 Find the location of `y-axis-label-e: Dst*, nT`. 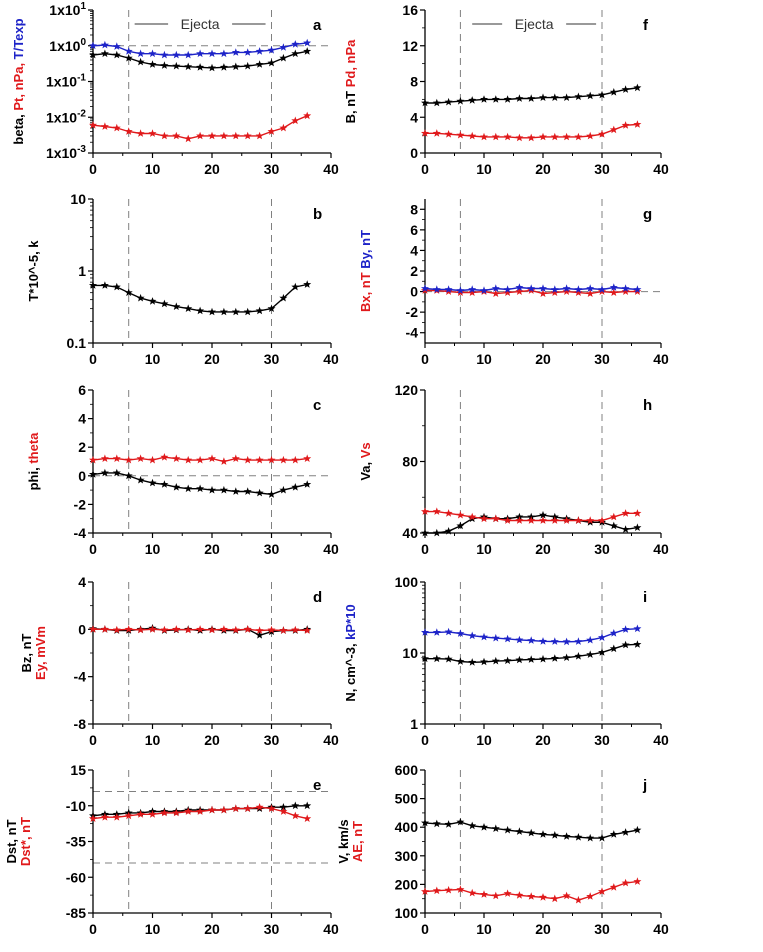

y-axis-label-e: Dst*, nT is located at coordinates (25, 841).